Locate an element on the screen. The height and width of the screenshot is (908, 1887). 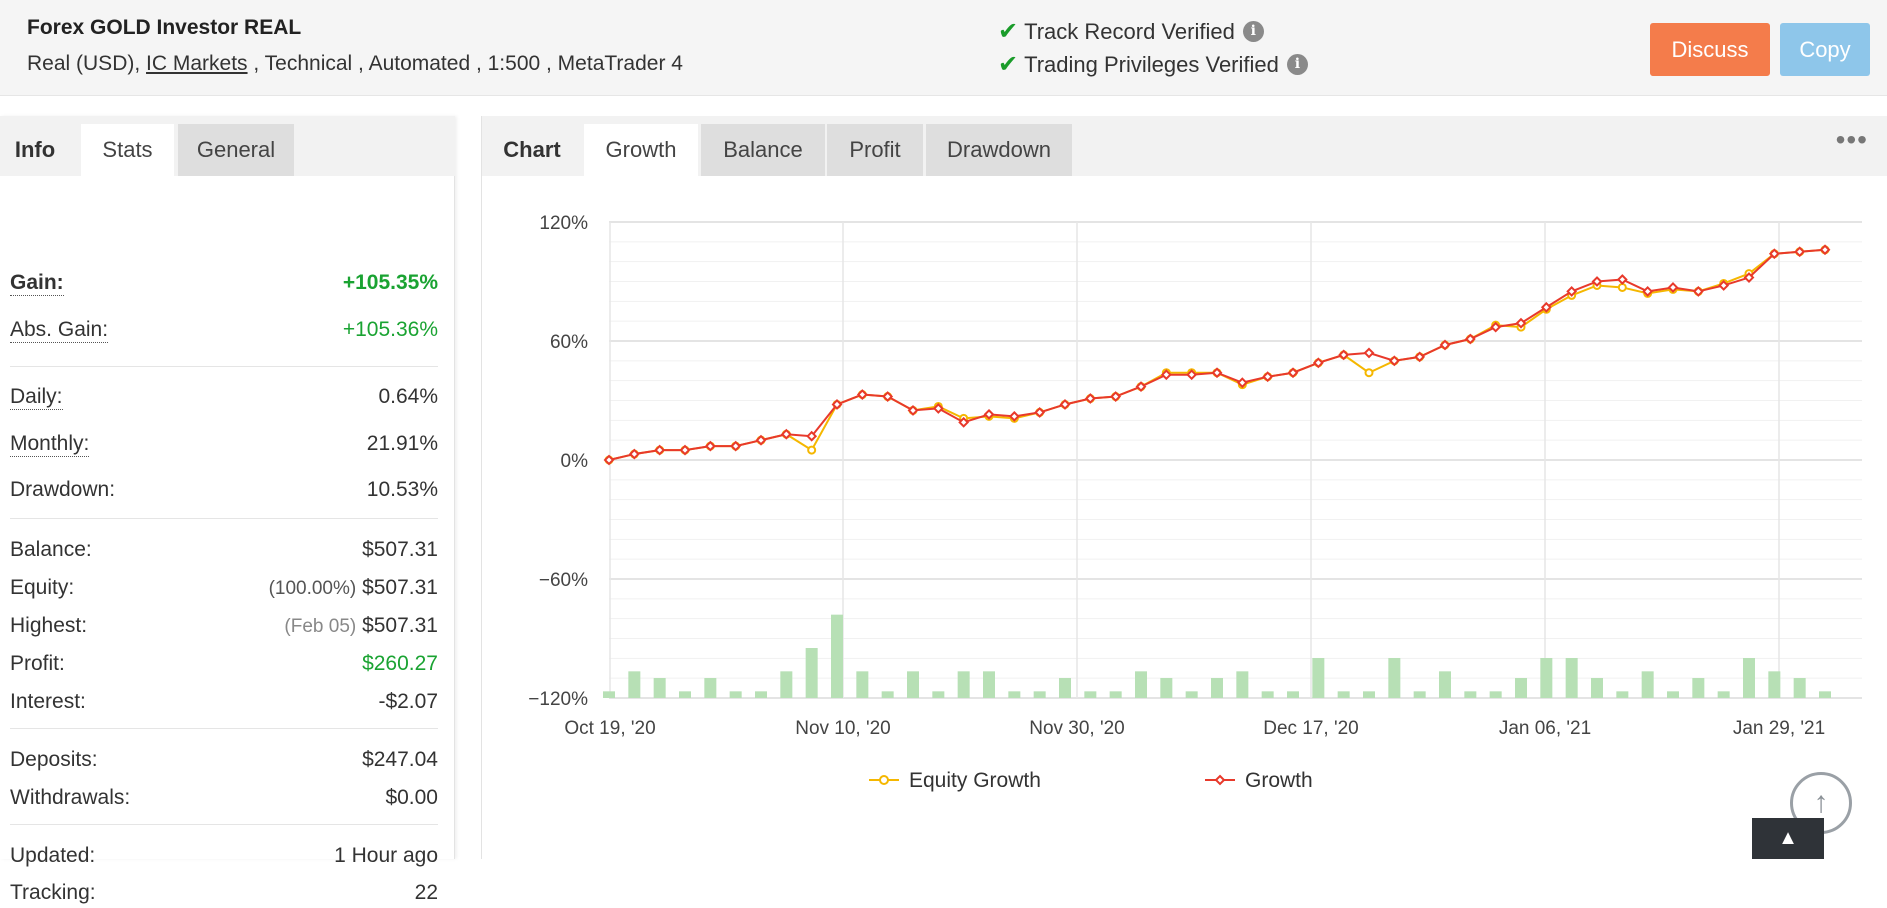
stat-equity: Equity: (100.00%) $507.31 is located at coordinates (224, 588).